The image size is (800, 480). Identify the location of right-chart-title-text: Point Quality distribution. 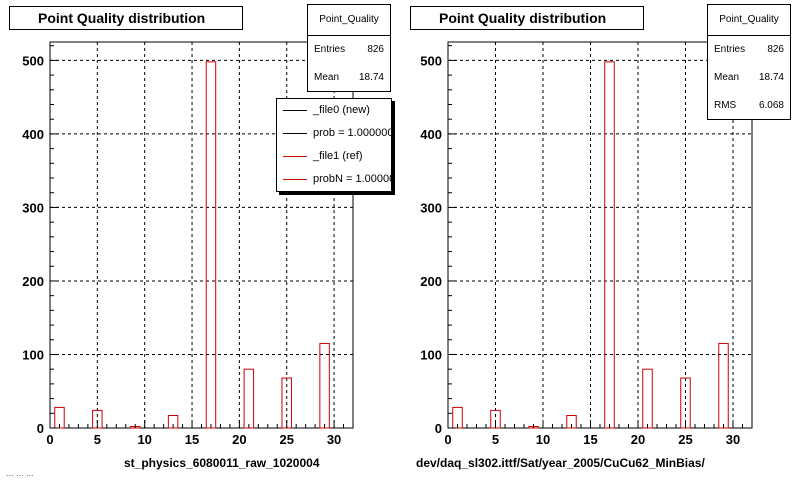
(523, 18).